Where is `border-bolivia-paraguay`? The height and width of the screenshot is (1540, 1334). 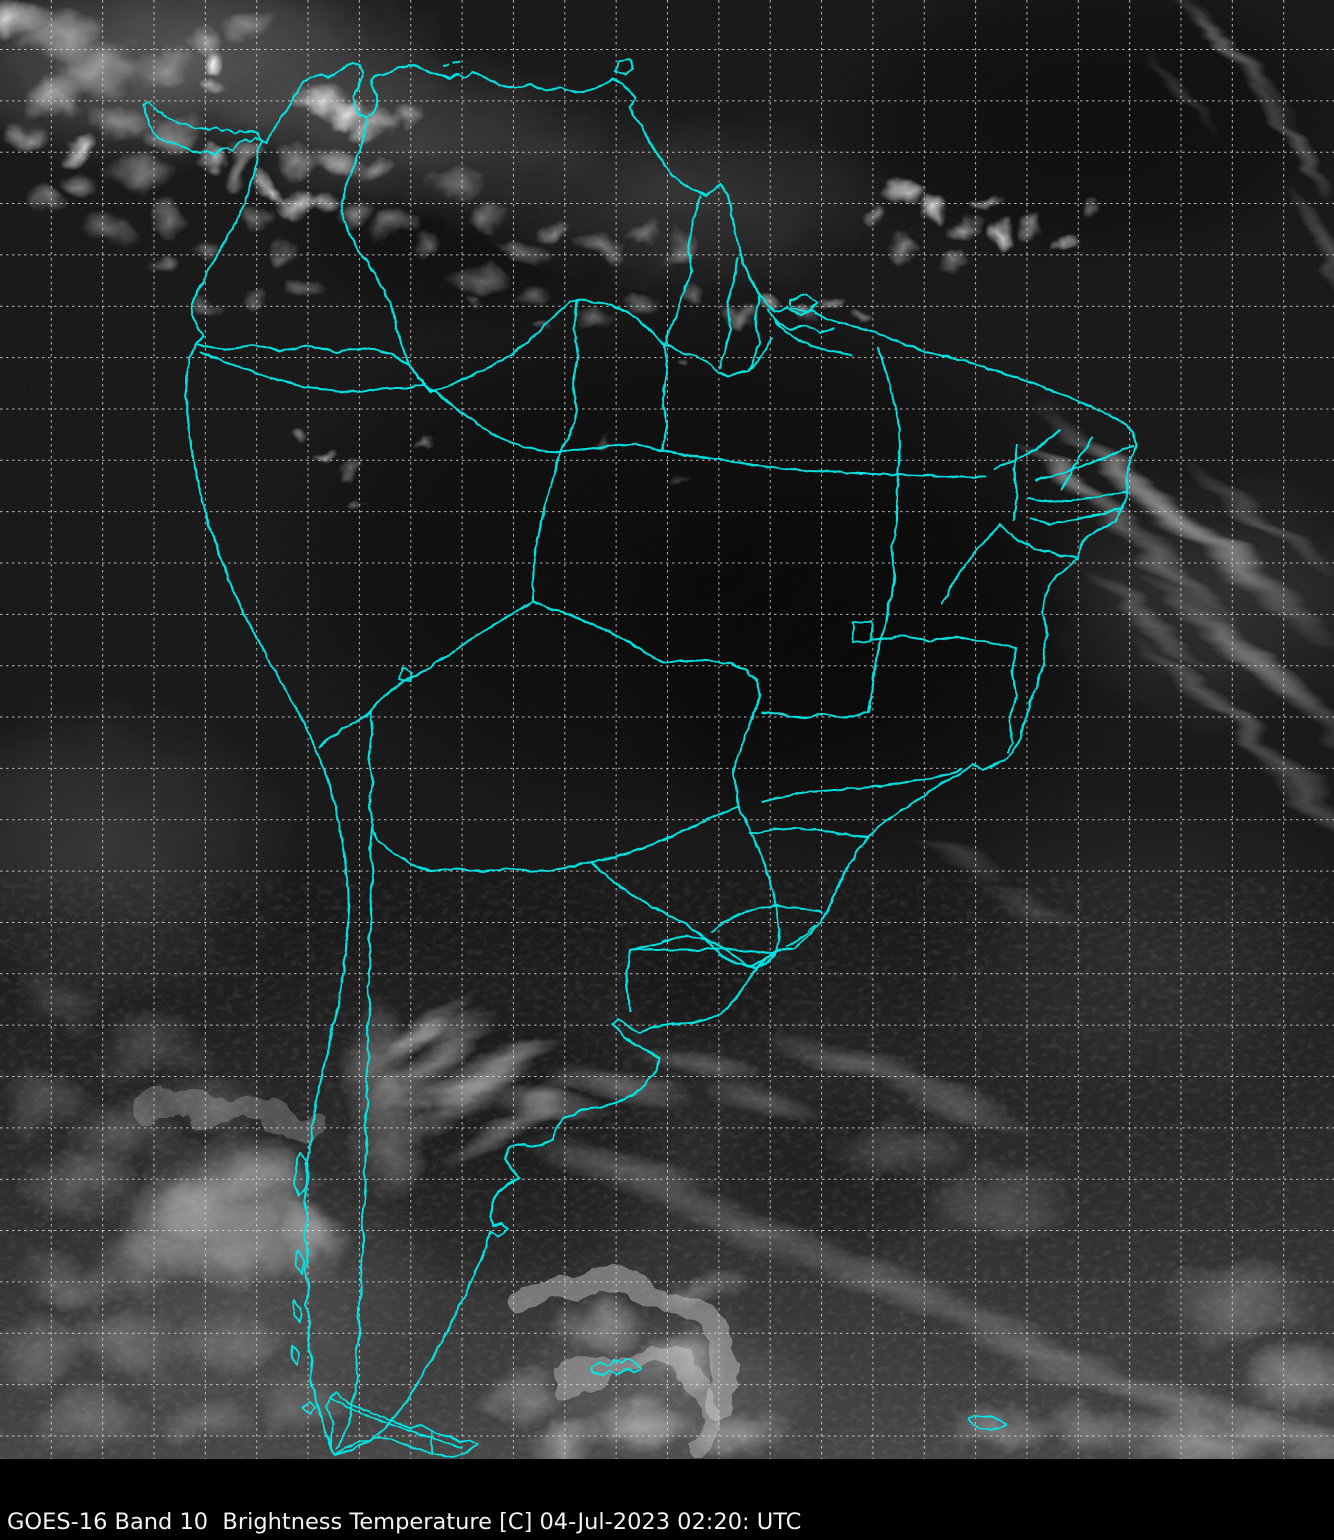 border-bolivia-paraguay is located at coordinates (665, 834).